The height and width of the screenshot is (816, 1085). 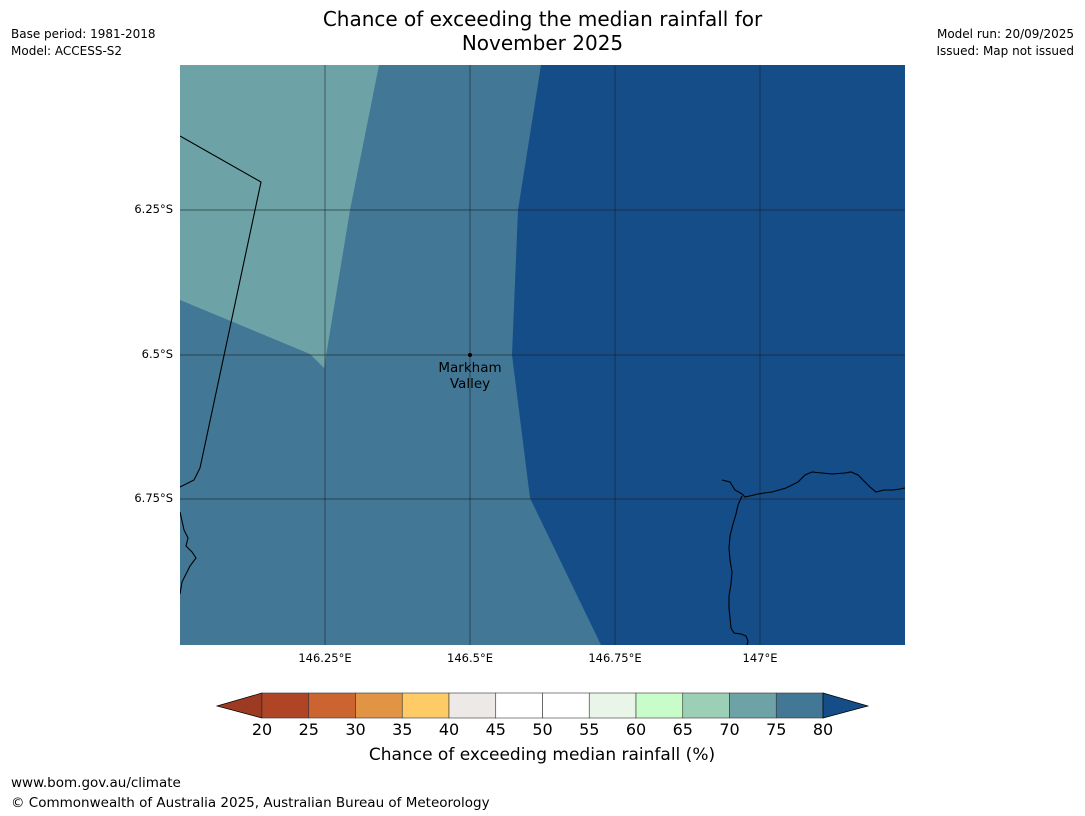 I want to click on colorbar-tick-50: 50, so click(x=542, y=729).